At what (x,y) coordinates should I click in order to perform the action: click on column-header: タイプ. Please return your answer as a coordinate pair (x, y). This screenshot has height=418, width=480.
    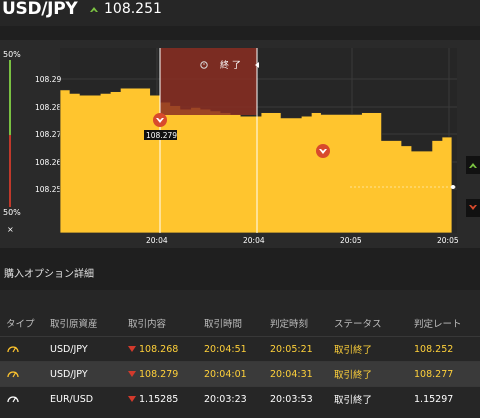
    Looking at the image, I should click on (20, 324).